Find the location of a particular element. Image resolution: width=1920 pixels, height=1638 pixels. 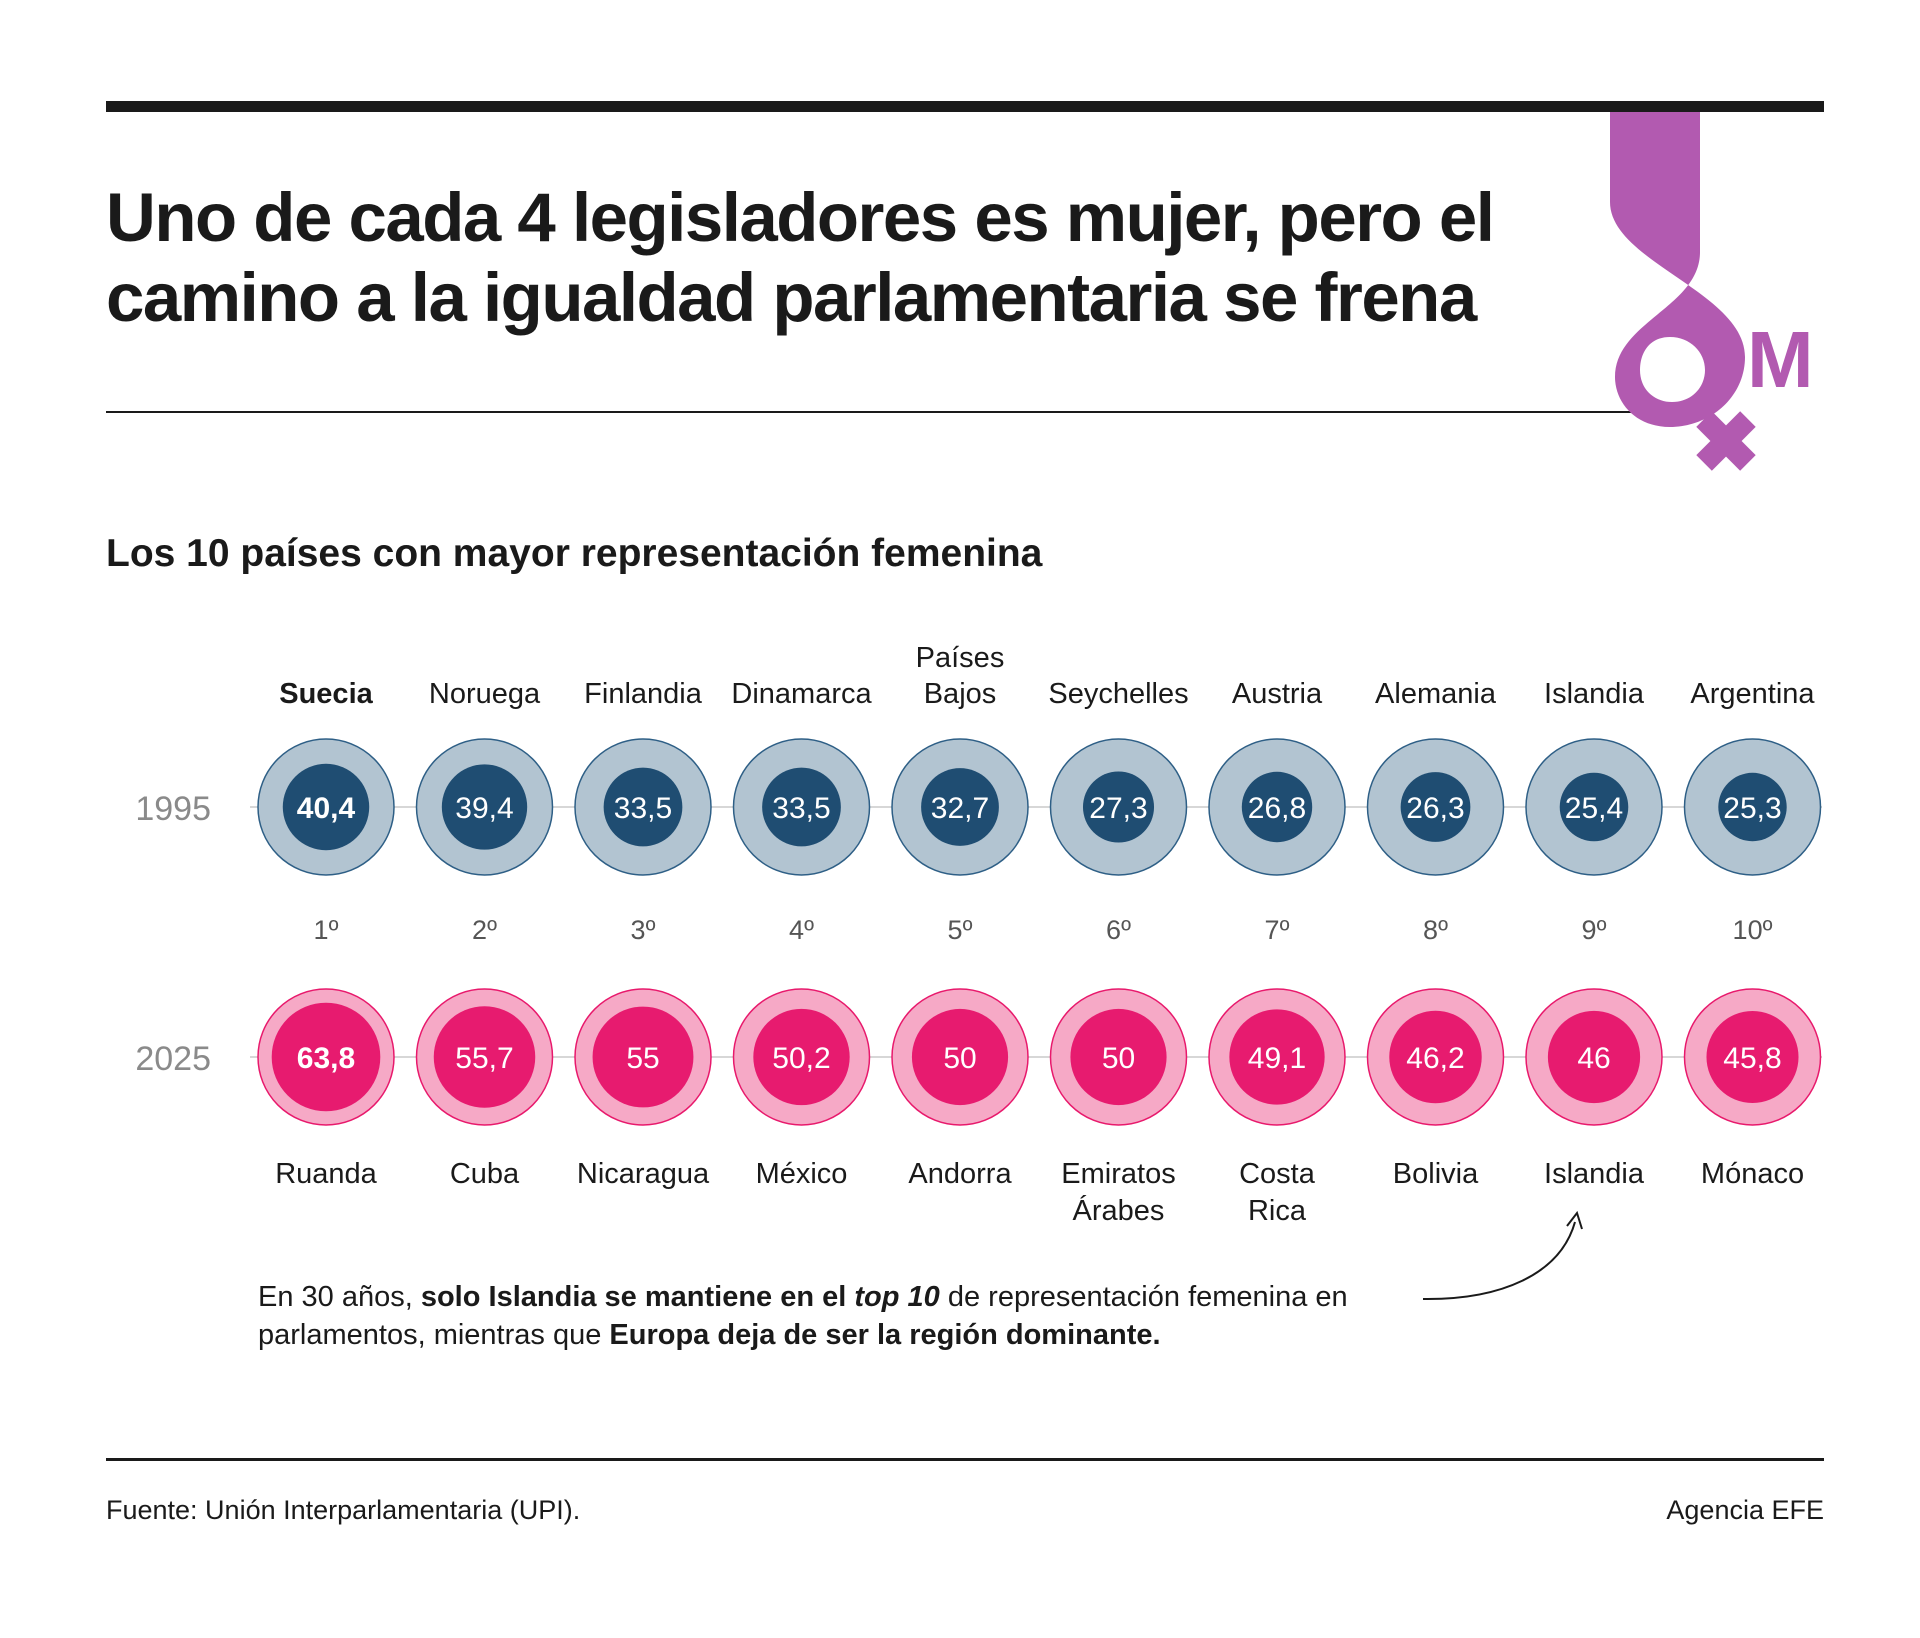

country-label-2025: Mónaco is located at coordinates (1752, 1174).